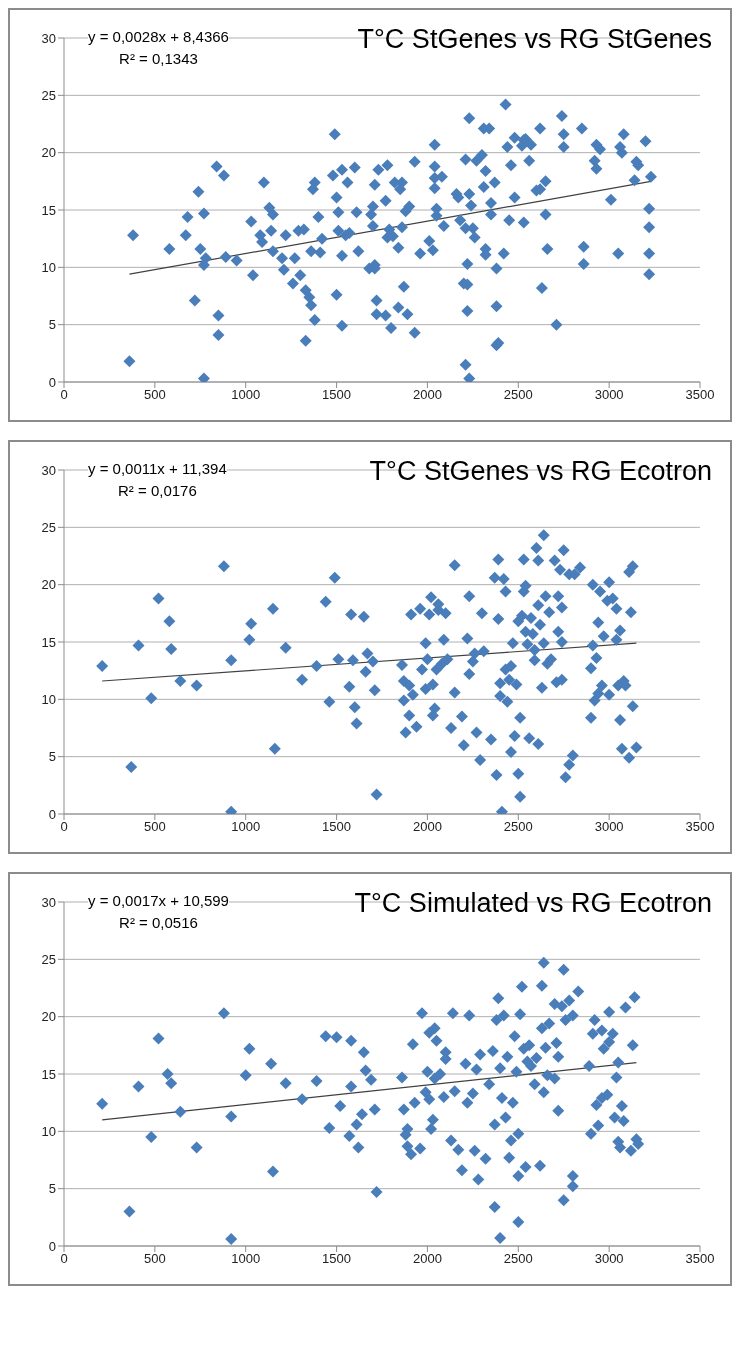 The image size is (739, 1353). What do you see at coordinates (157, 491) in the screenshot?
I see `annotation: R² = 0,0176` at bounding box center [157, 491].